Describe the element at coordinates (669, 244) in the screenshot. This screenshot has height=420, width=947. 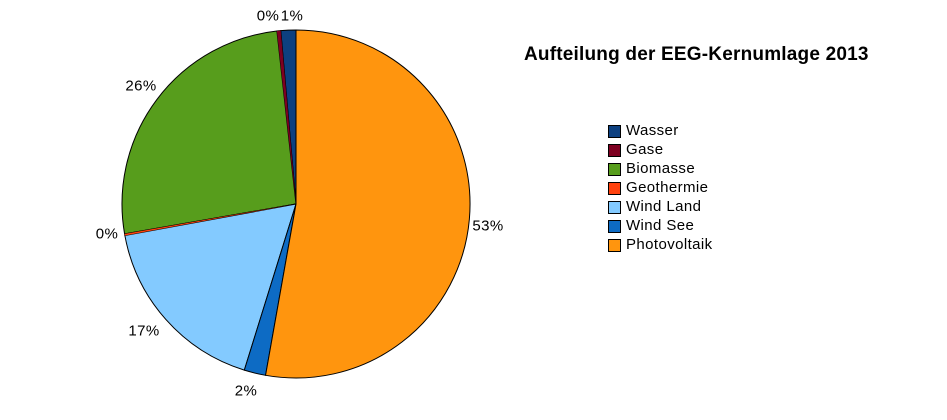
I see `legend-label-photovoltaik: Photovoltaik` at that location.